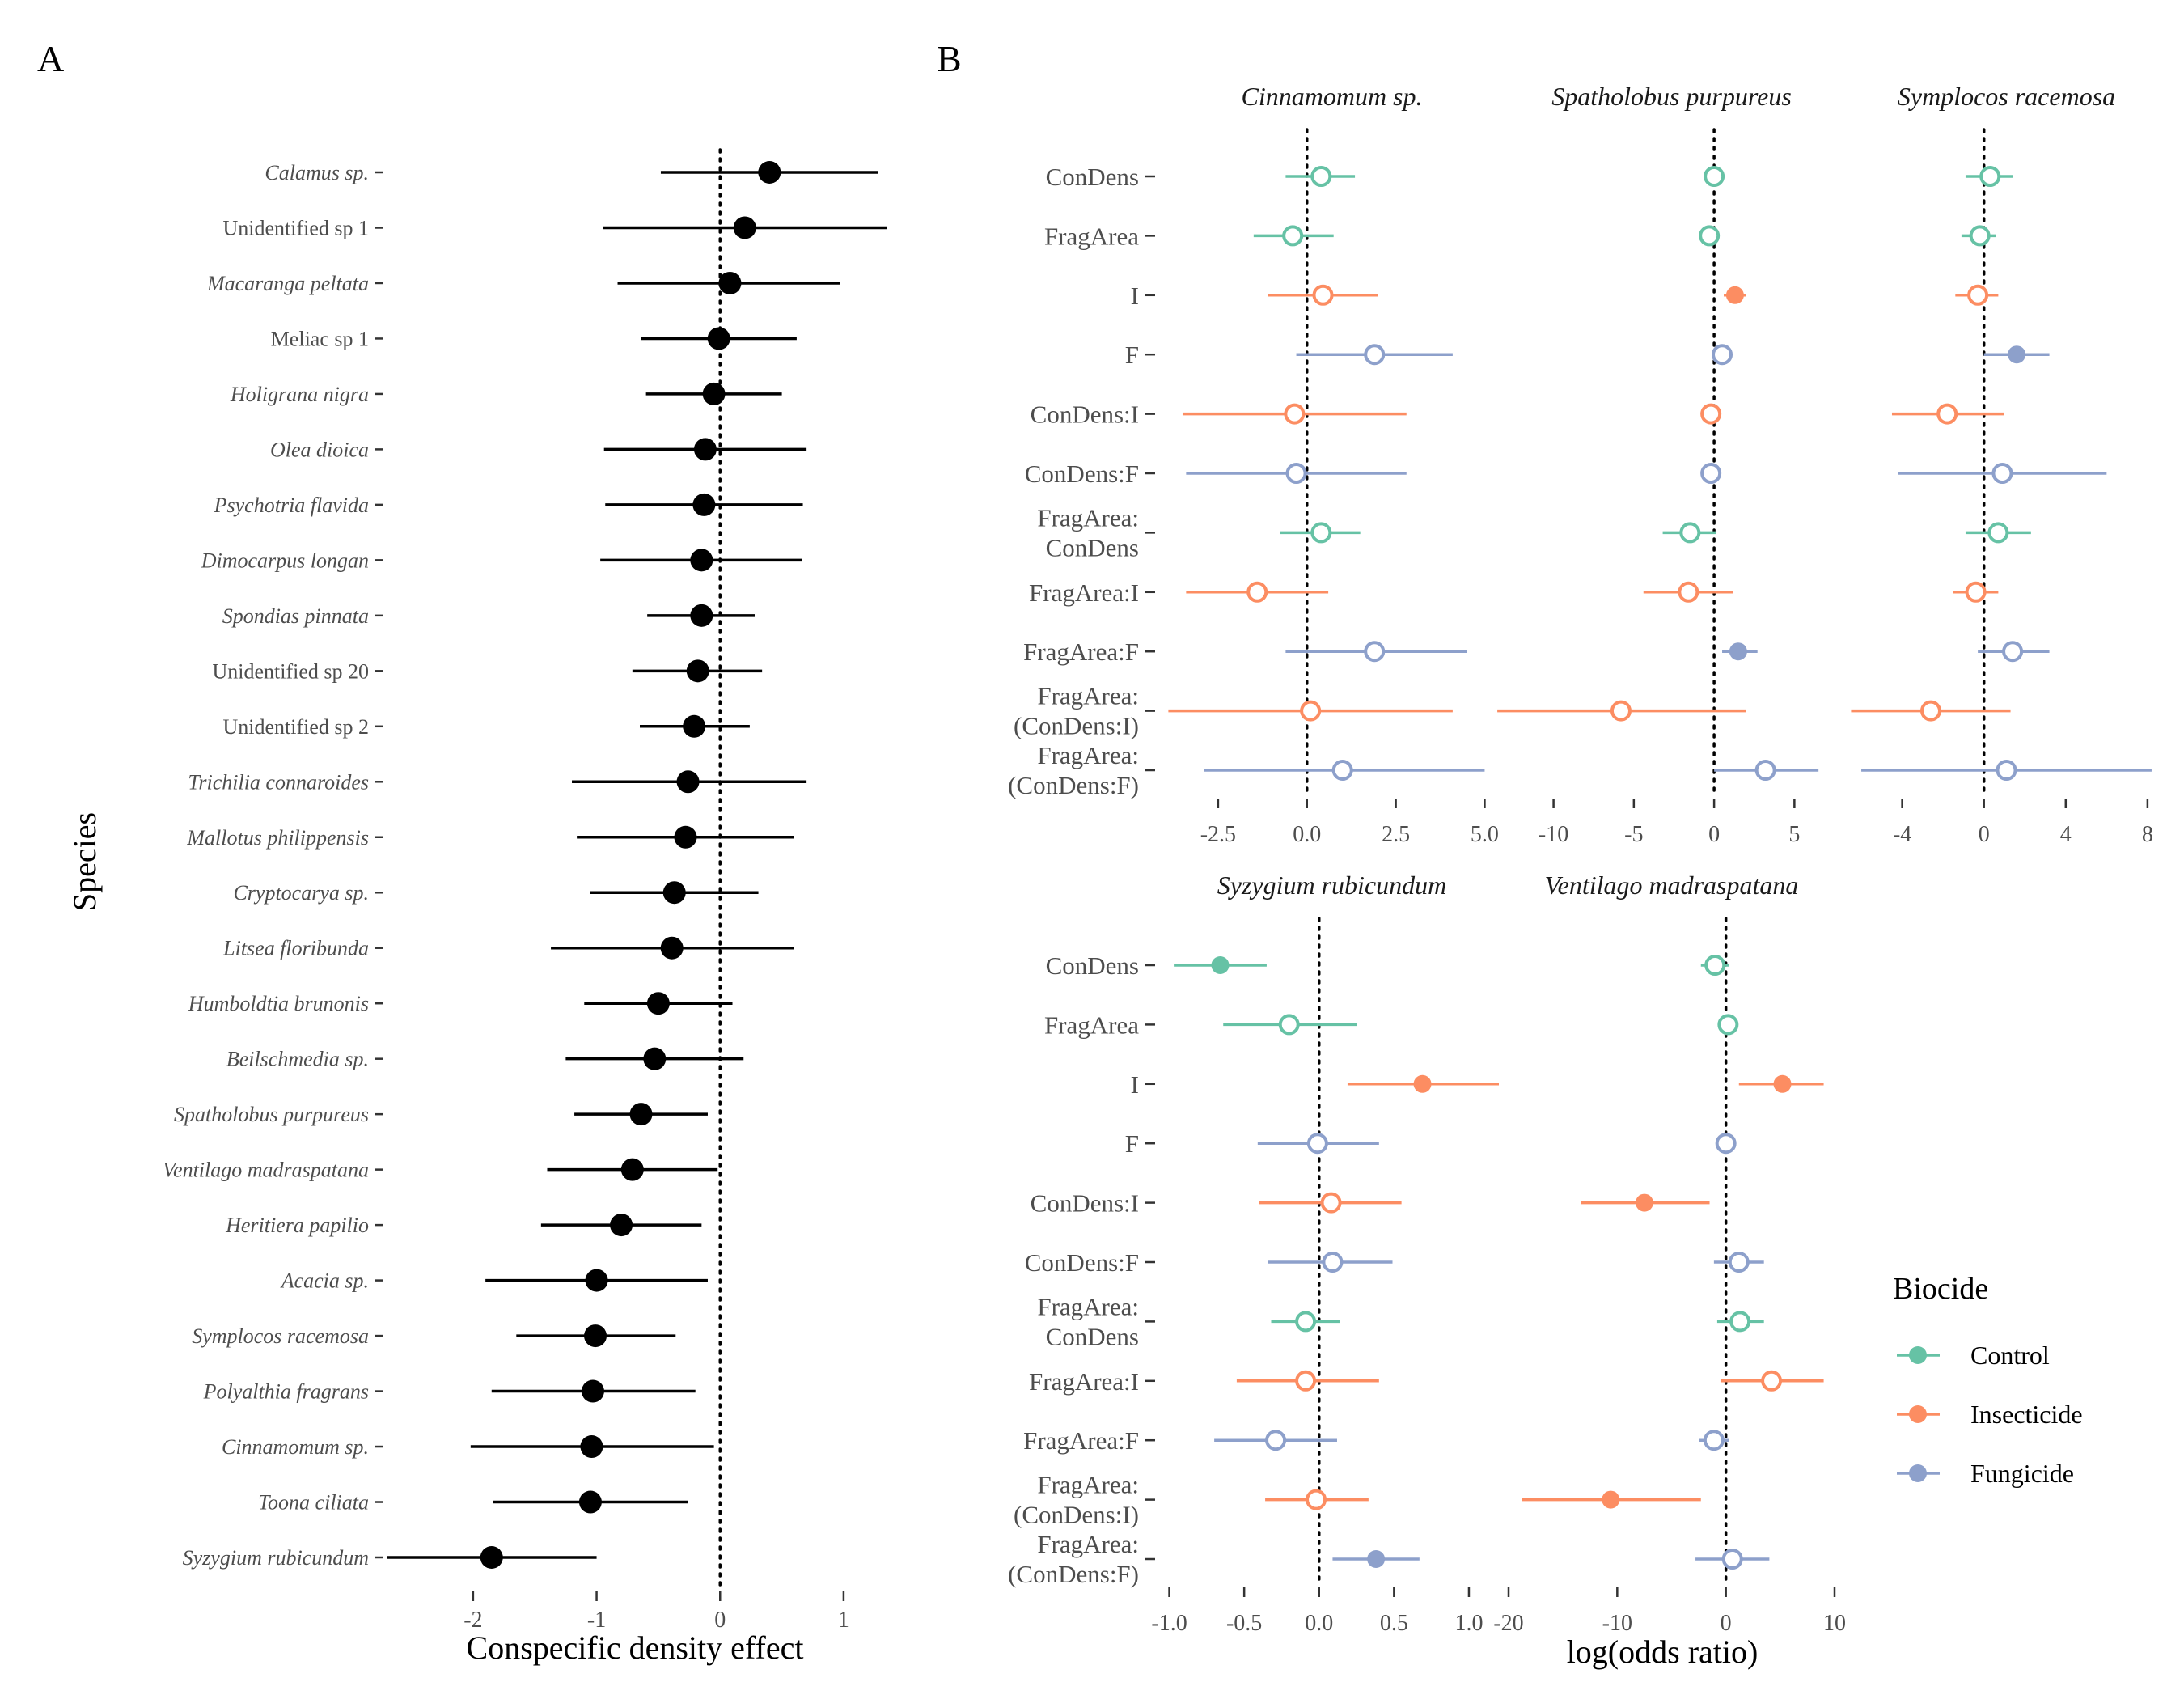  Describe the element at coordinates (1672, 886) in the screenshot. I see `facet-title: Ventilago madraspatana` at that location.